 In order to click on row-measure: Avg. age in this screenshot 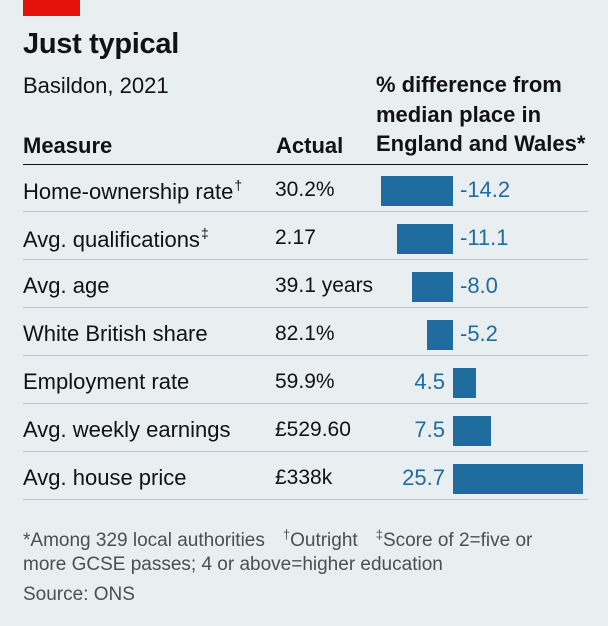, I will do `click(66, 286)`.